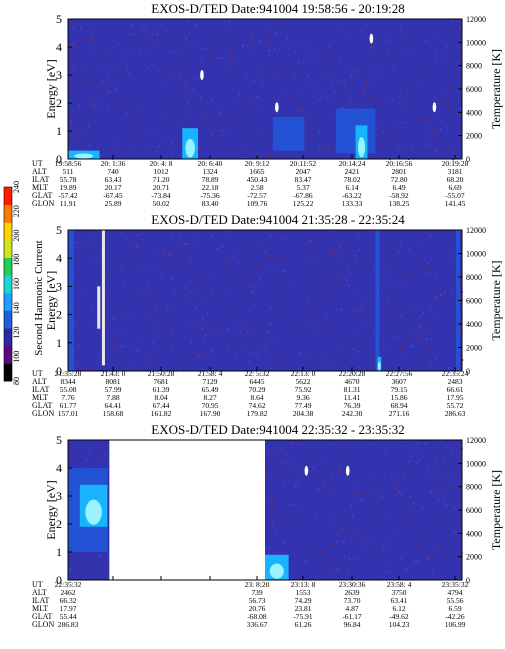 The image size is (505, 649). What do you see at coordinates (455, 171) in the screenshot?
I see `table-cell: 3181` at bounding box center [455, 171].